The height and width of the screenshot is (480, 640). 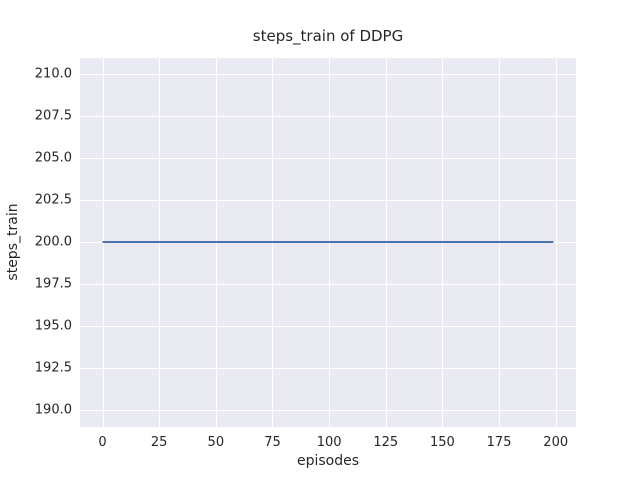 What do you see at coordinates (328, 461) in the screenshot?
I see `x-axis-label: episodes` at bounding box center [328, 461].